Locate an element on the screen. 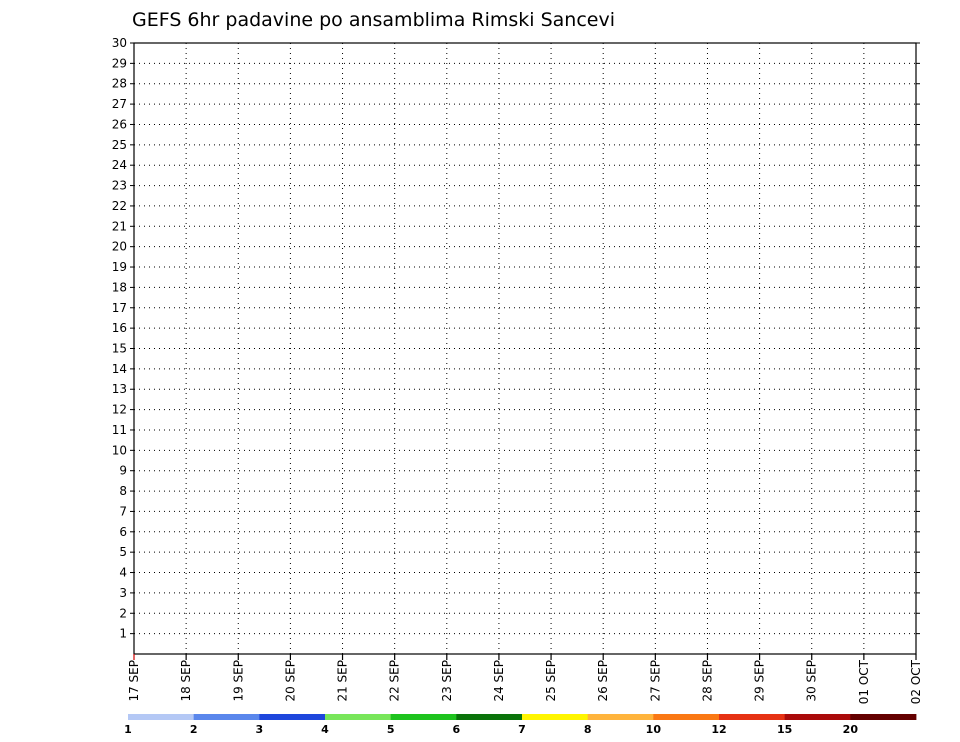 Image resolution: width=960 pixels, height=742 pixels. x-tick-label: 19 SEP is located at coordinates (238, 681).